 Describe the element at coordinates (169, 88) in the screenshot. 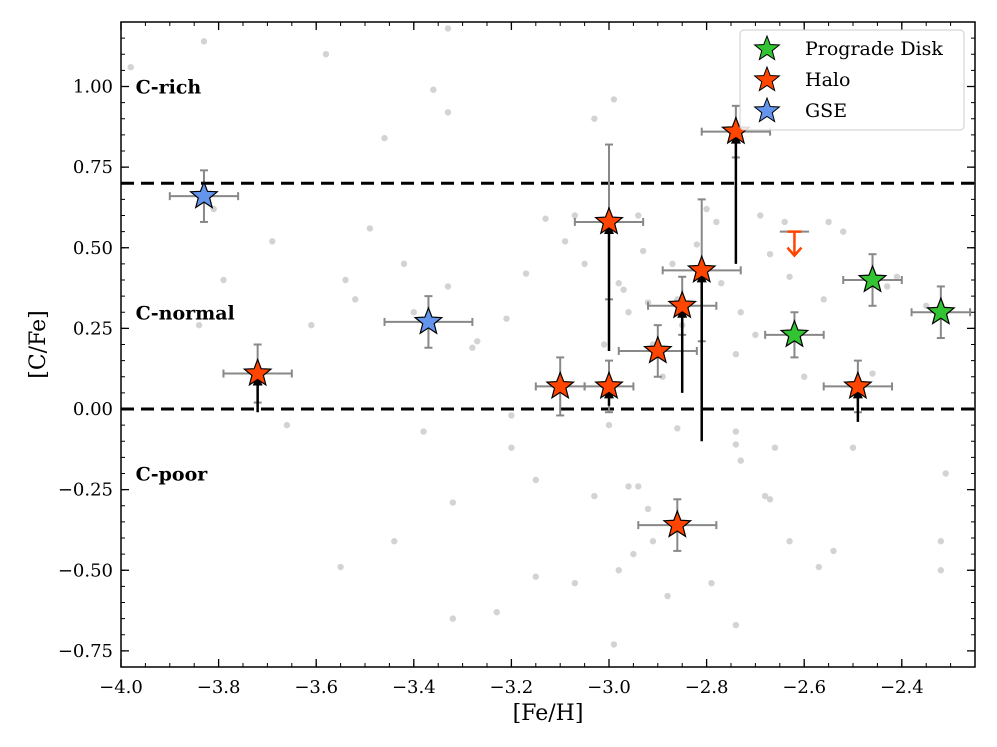

I see `region-label: C-rich` at that location.